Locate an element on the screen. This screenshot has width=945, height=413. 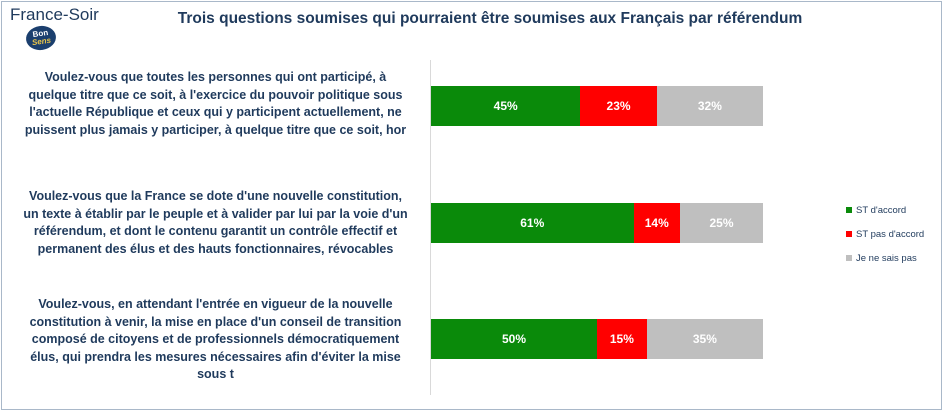
bar-segment-st-pas-accord: 15% is located at coordinates (622, 339).